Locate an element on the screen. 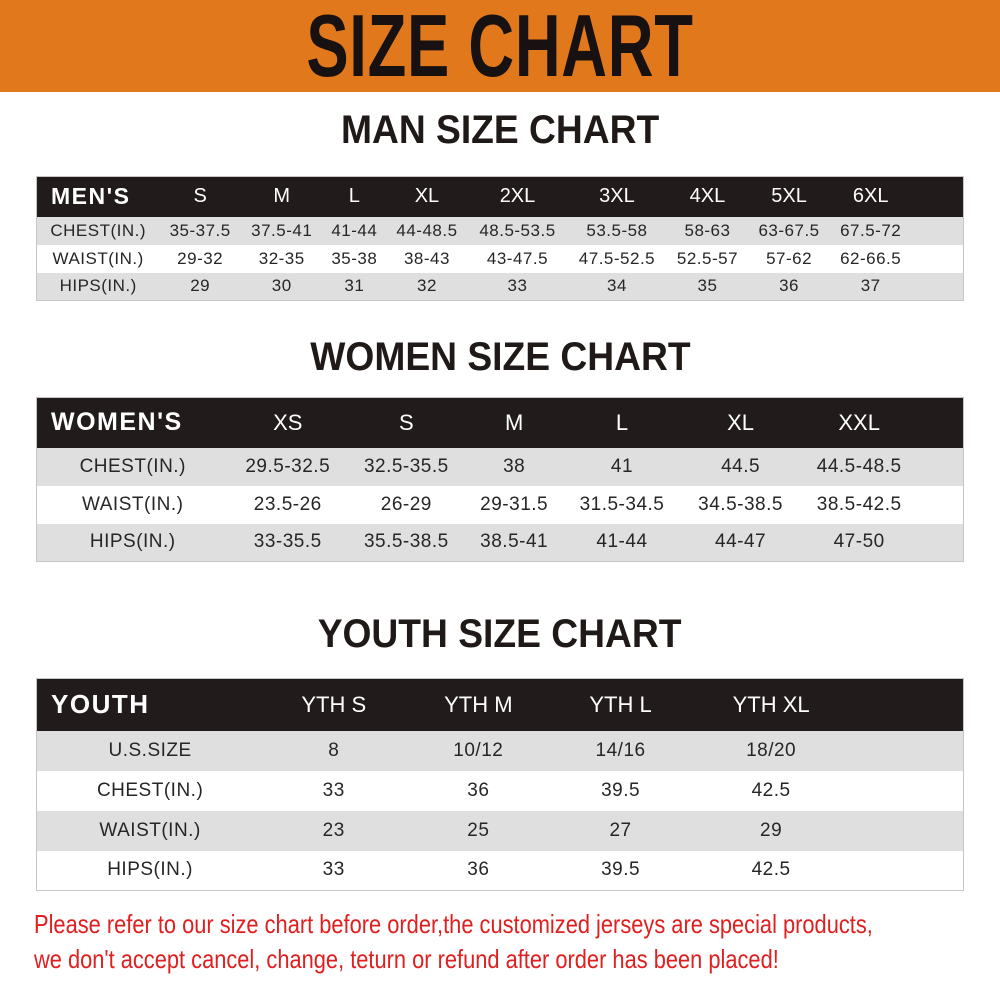 The width and height of the screenshot is (1000, 1000). measurement-value-cell: 35-37.5 is located at coordinates (200, 230).